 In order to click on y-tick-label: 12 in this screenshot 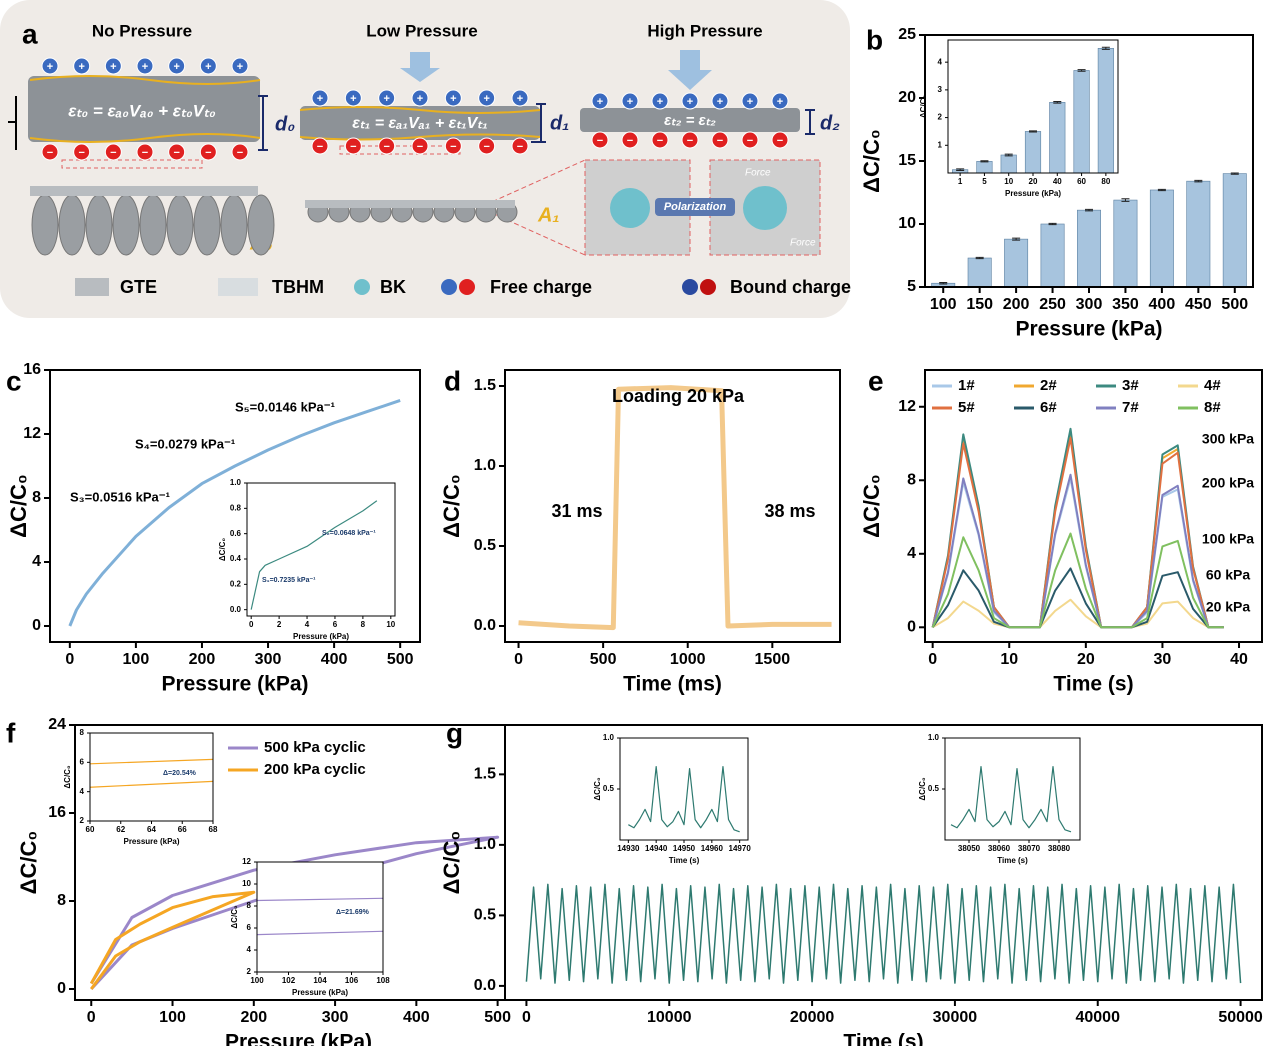, I will do `click(907, 406)`.